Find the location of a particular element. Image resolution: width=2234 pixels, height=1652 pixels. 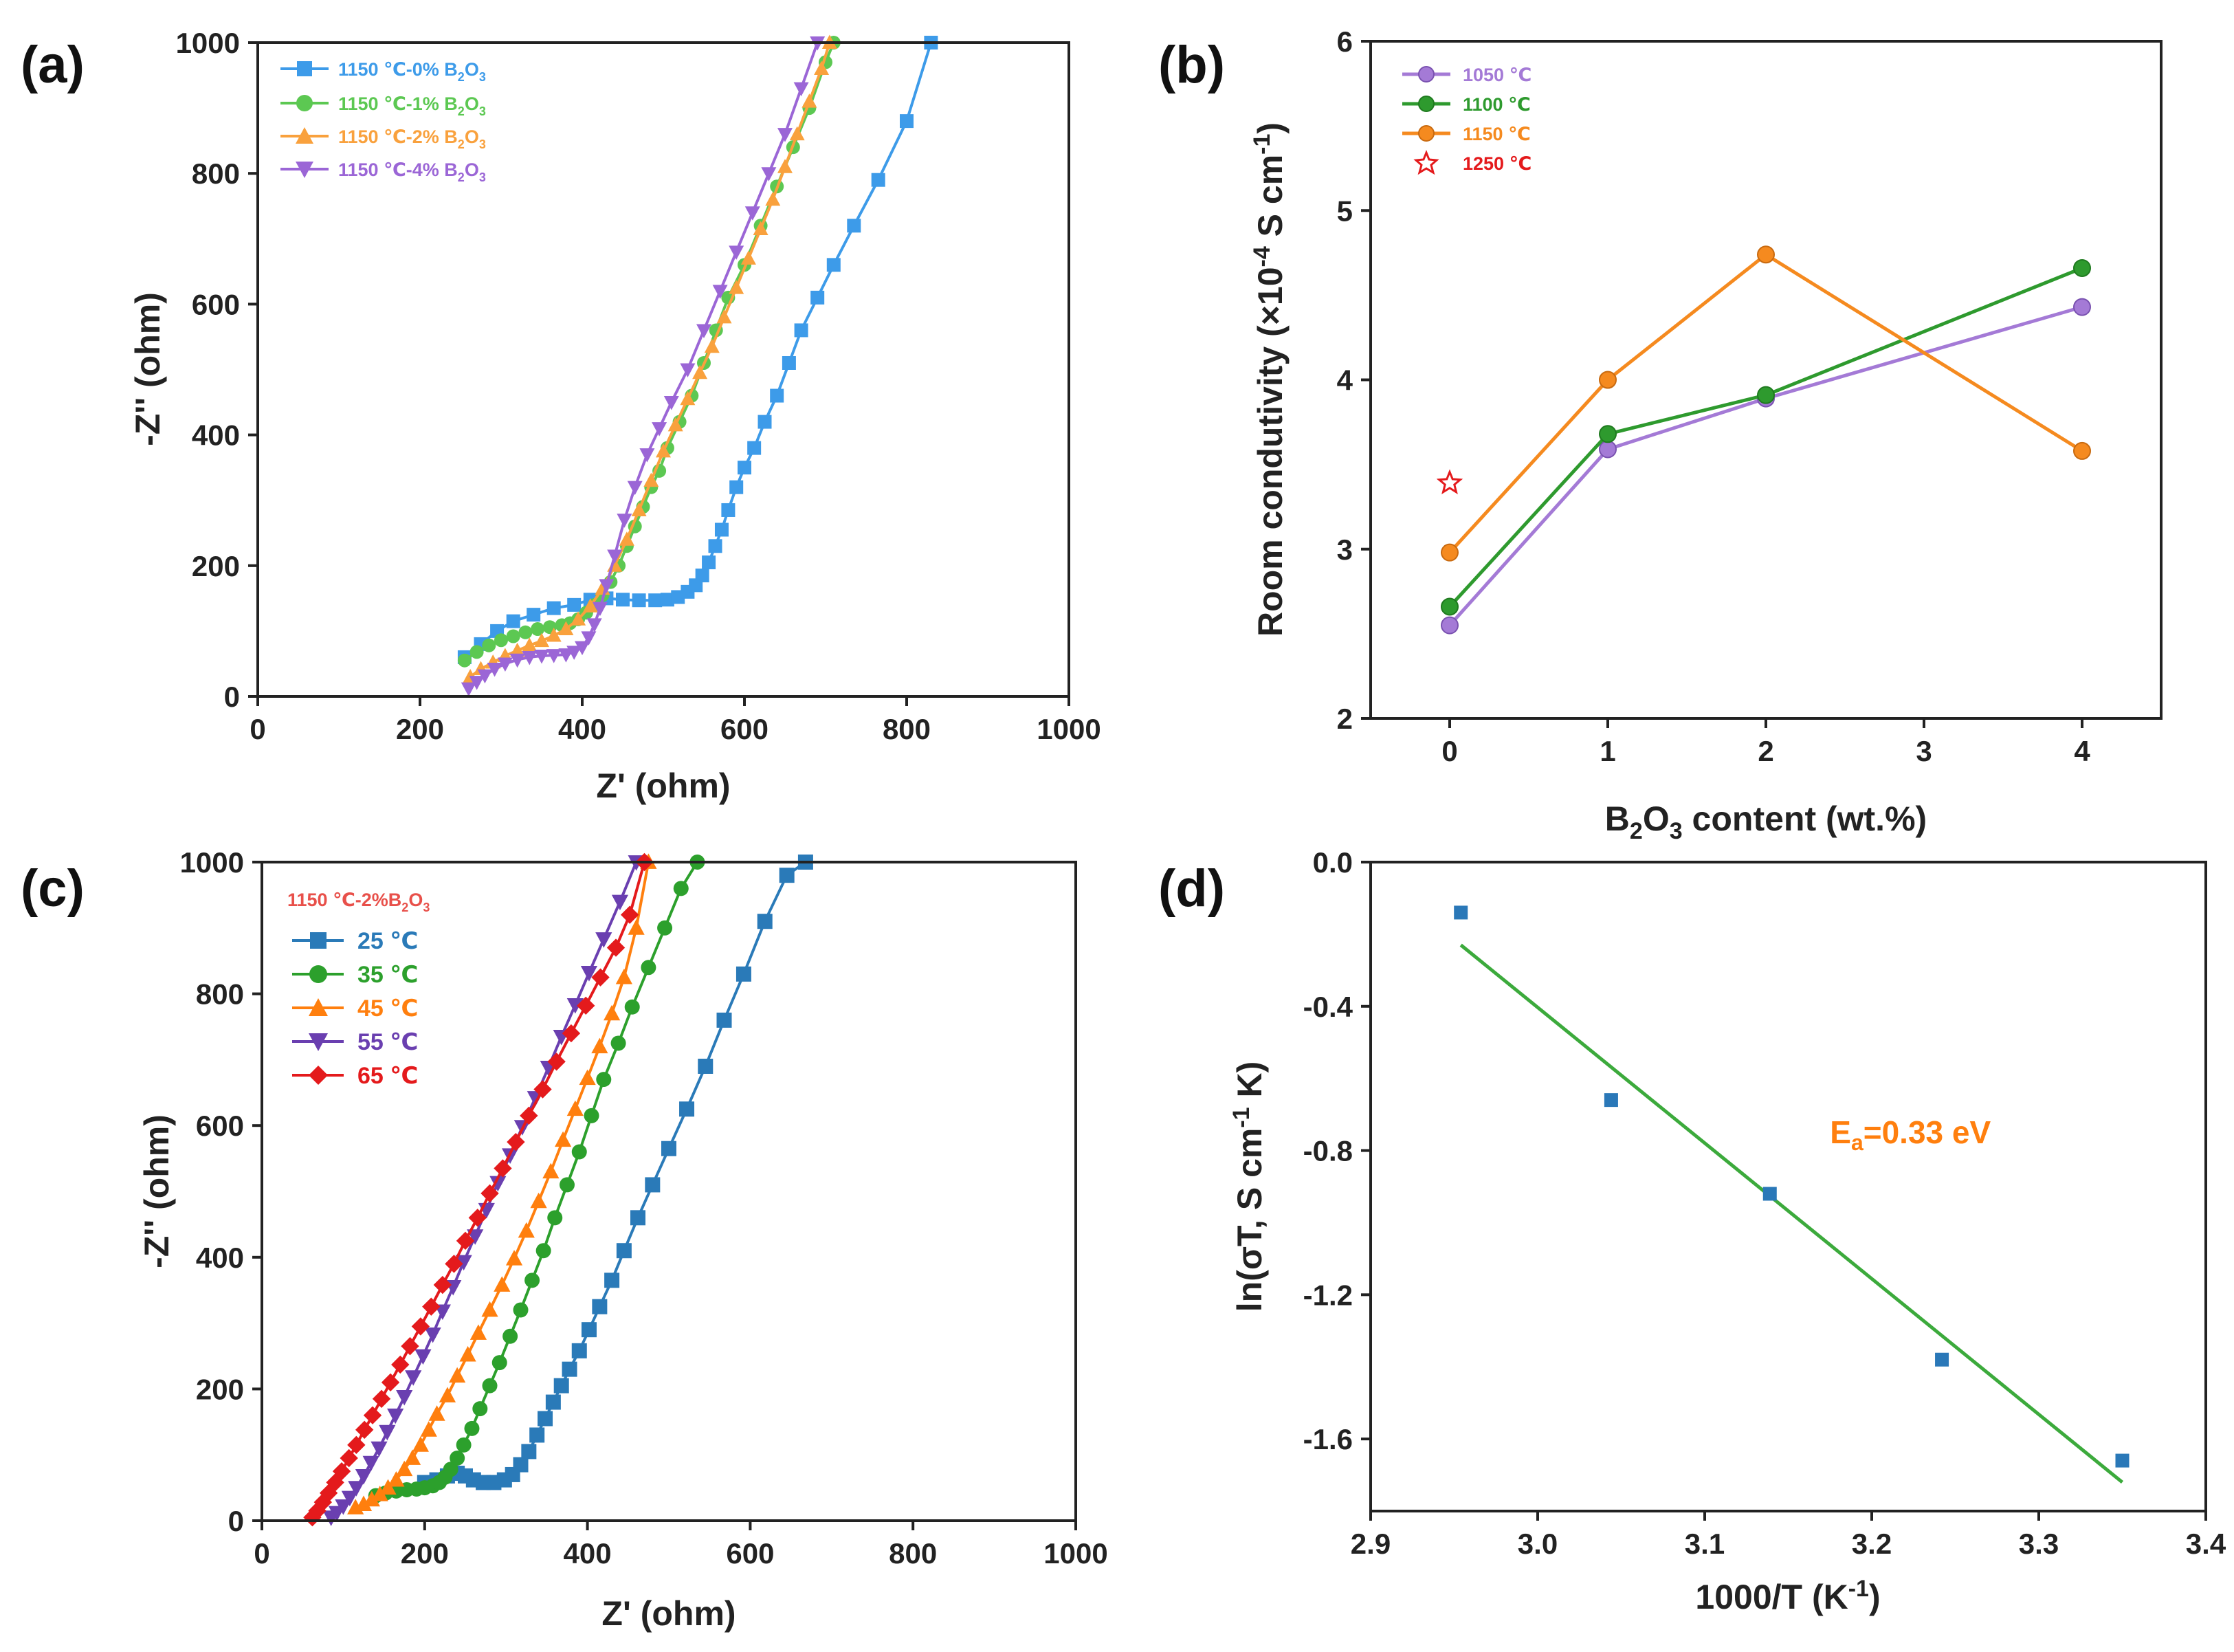

panel-d-ytick-label: -0.8 is located at coordinates (1328, 1151).